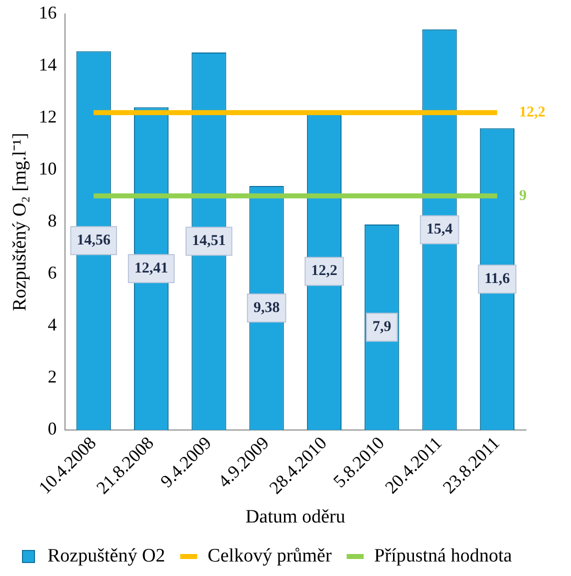 This screenshot has width=571, height=576. Describe the element at coordinates (107, 555) in the screenshot. I see `legend-label: Rozpuštěný O2` at that location.